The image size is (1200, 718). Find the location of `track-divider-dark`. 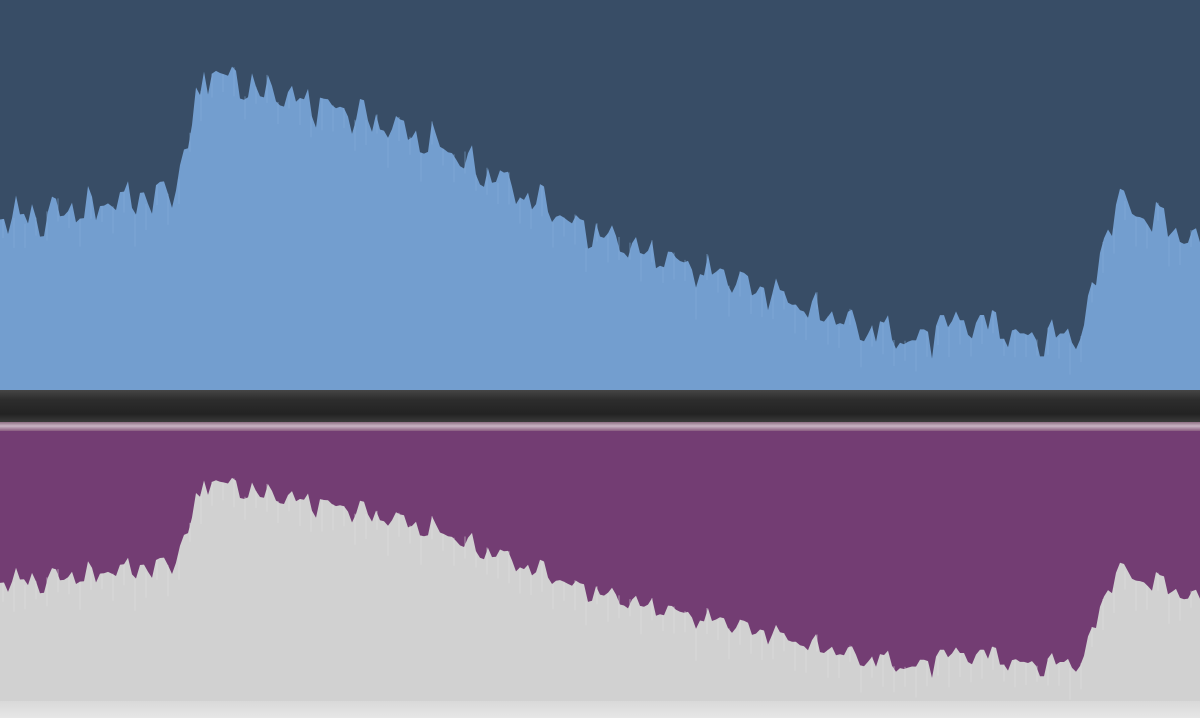

track-divider-dark is located at coordinates (600, 406).